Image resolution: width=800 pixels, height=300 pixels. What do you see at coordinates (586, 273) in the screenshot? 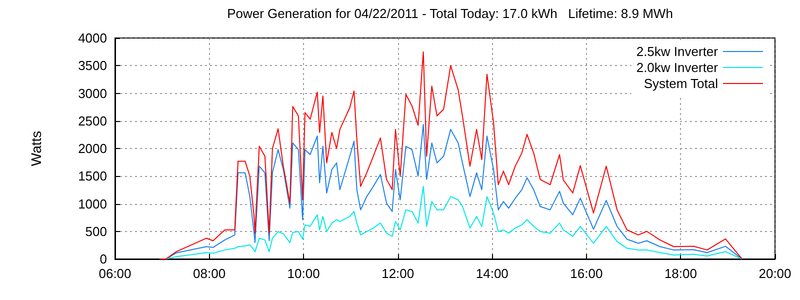
I see `x-tick-label: 16:00` at bounding box center [586, 273].